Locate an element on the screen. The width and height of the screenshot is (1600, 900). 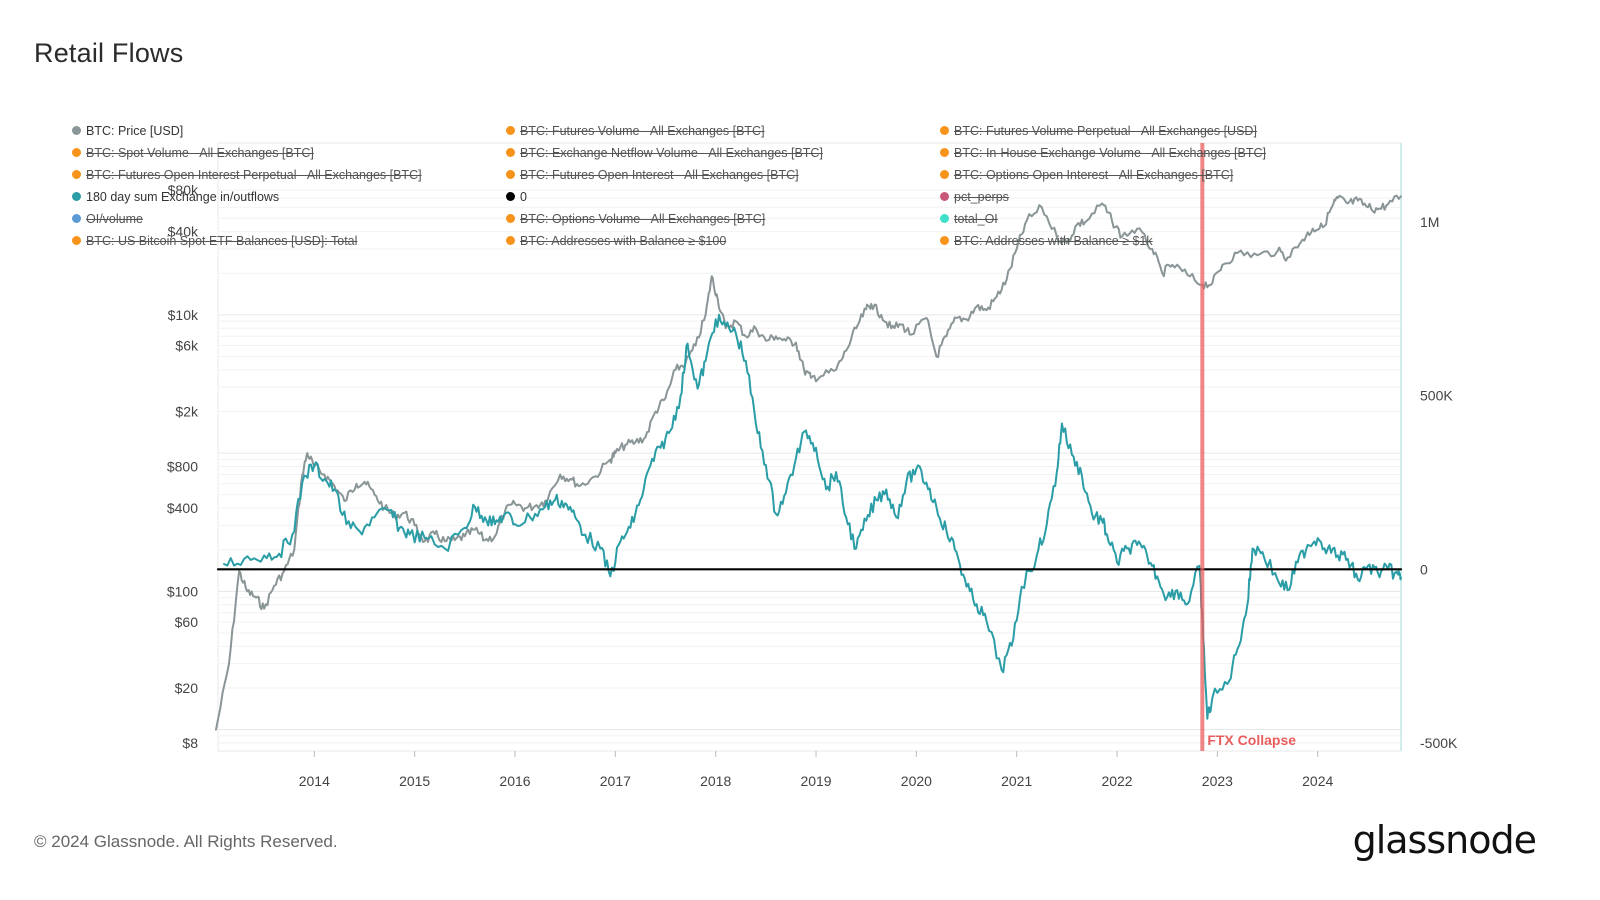
y-left-tick-label: $400 is located at coordinates (182, 508).